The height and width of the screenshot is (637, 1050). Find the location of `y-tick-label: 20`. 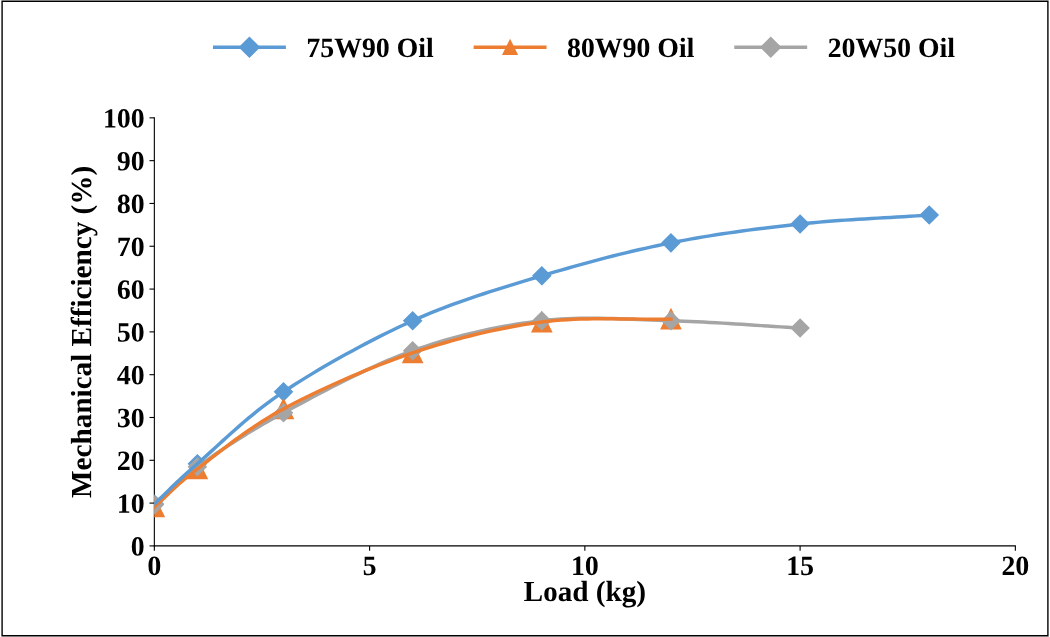

y-tick-label: 20 is located at coordinates (131, 461).